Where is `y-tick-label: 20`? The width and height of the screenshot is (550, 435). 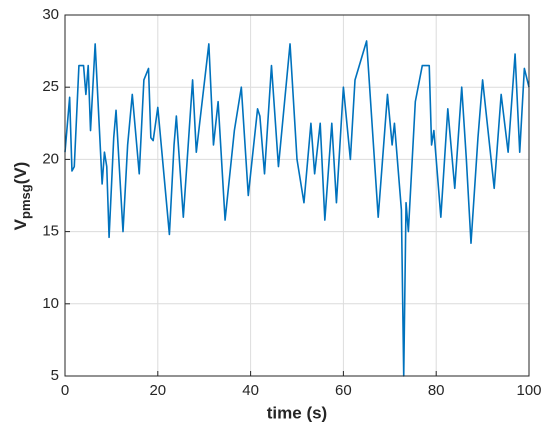
y-tick-label: 20 is located at coordinates (50, 158).